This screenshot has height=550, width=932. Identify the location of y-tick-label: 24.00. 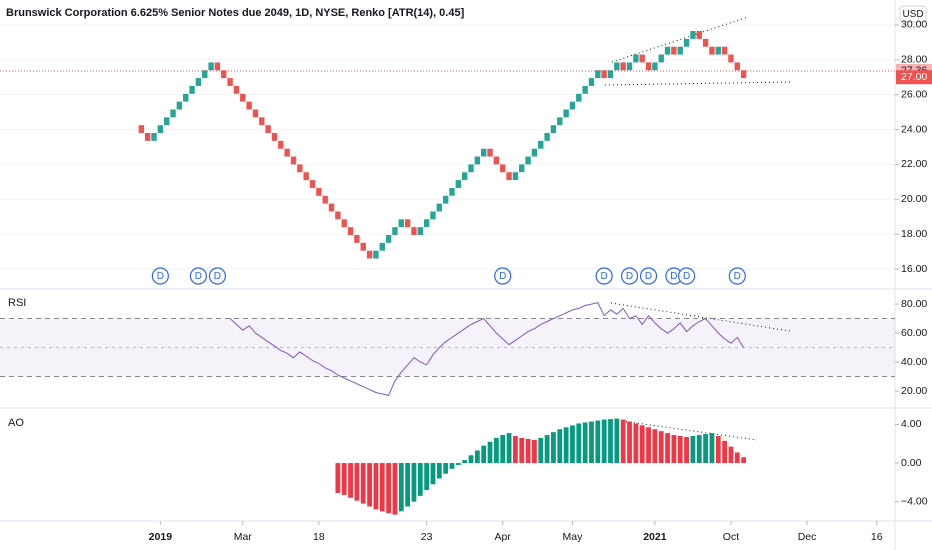
(914, 129).